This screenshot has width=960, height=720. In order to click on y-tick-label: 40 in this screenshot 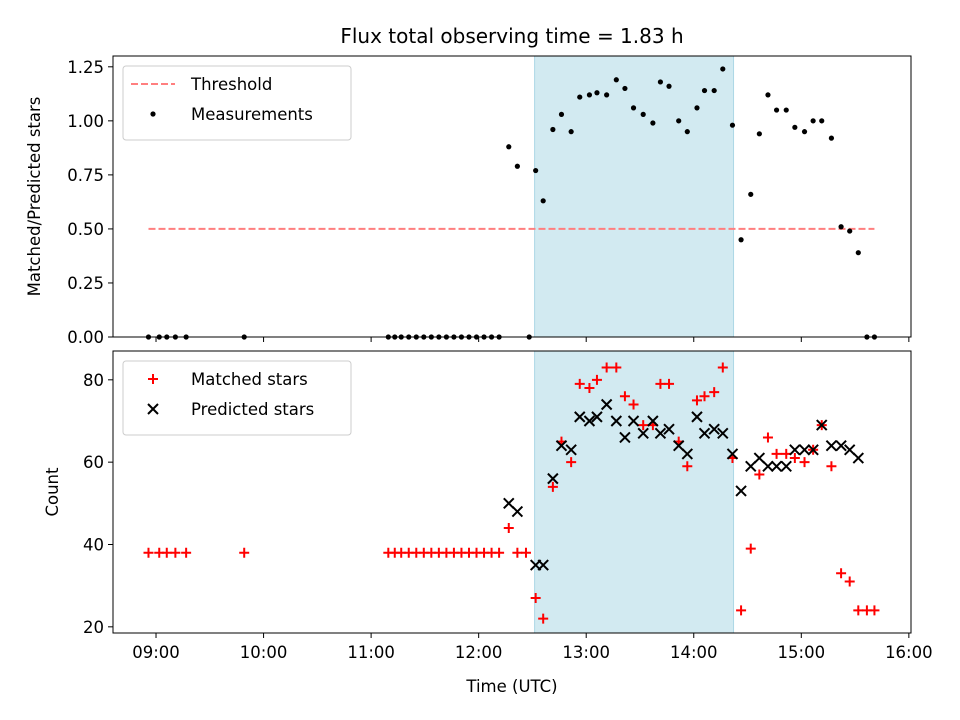, I will do `click(93, 544)`.